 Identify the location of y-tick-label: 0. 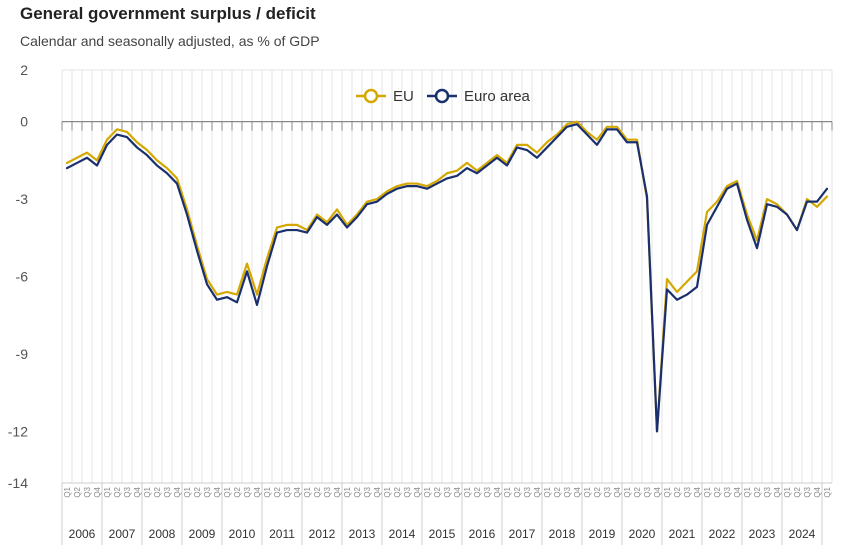
(24, 122).